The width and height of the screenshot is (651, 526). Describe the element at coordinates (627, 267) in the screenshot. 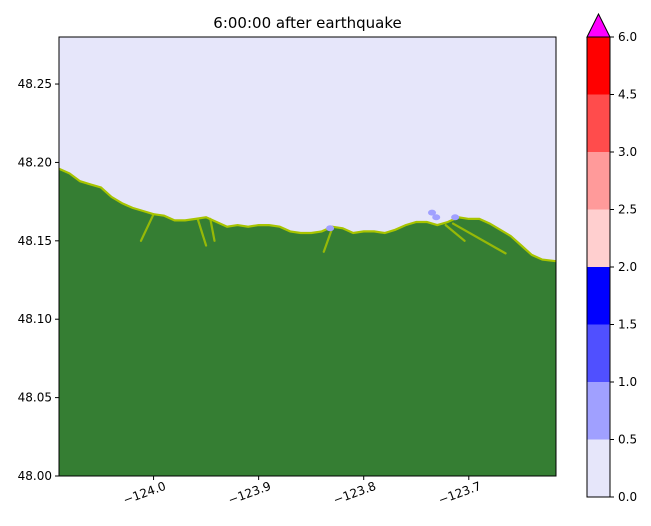

I see `colorbar-tick-label: 2.0` at that location.